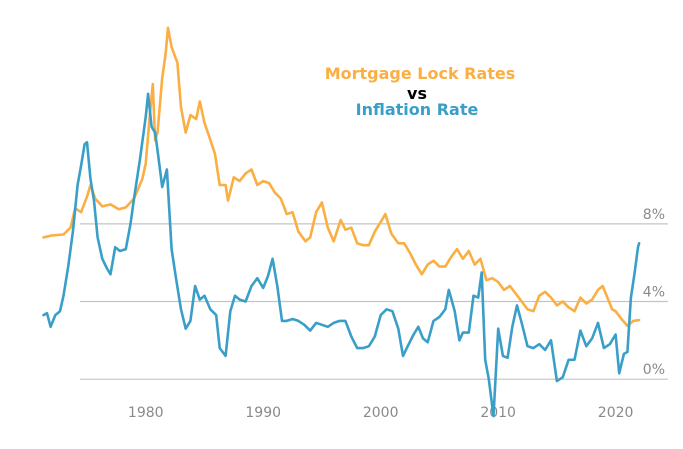 Image resolution: width=683 pixels, height=449 pixels. What do you see at coordinates (417, 93) in the screenshot?
I see `title-vs: vs` at bounding box center [417, 93].